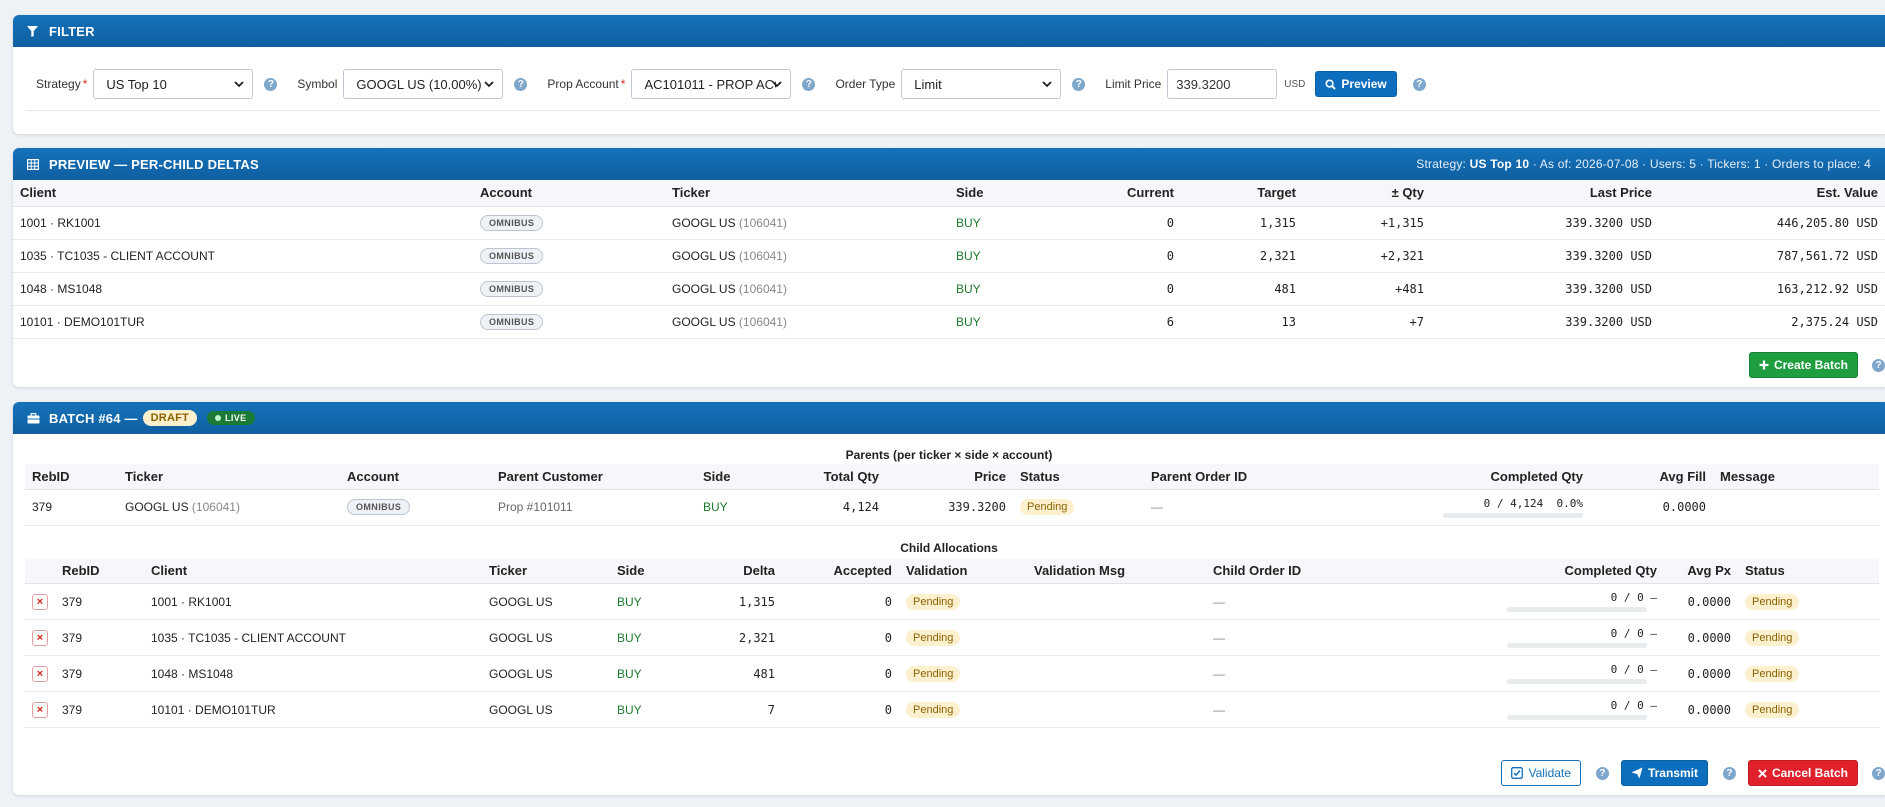 This screenshot has height=807, width=1885. What do you see at coordinates (1684, 507) in the screenshot?
I see `avg-fill-cell: 0.0000` at bounding box center [1684, 507].